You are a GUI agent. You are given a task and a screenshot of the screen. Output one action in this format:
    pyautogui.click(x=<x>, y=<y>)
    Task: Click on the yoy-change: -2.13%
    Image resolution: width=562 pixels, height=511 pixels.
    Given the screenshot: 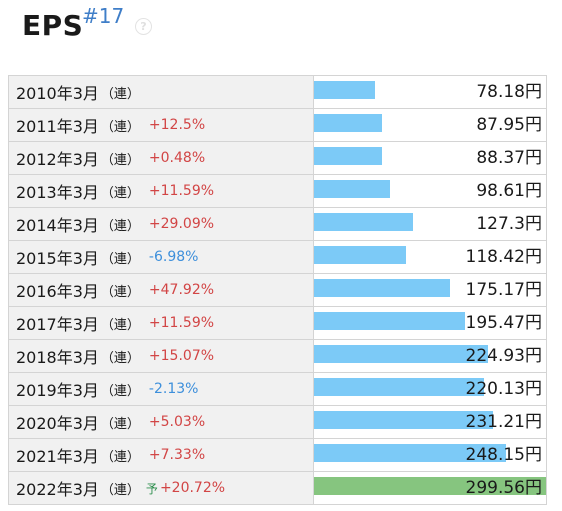 What is the action you would take?
    pyautogui.click(x=173, y=389)
    